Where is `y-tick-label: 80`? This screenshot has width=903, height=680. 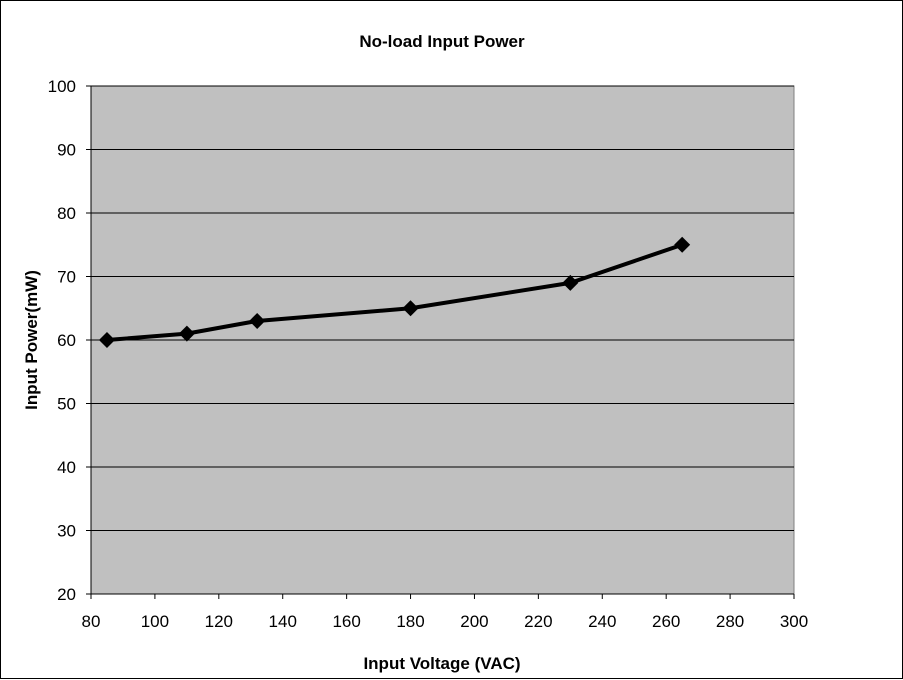 y-tick-label: 80 is located at coordinates (66, 213).